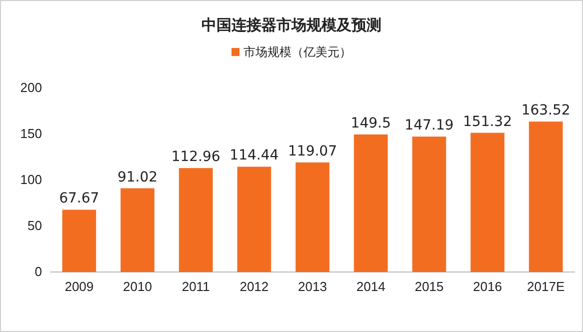  What do you see at coordinates (35, 226) in the screenshot?
I see `y-tick-label: 50` at bounding box center [35, 226].